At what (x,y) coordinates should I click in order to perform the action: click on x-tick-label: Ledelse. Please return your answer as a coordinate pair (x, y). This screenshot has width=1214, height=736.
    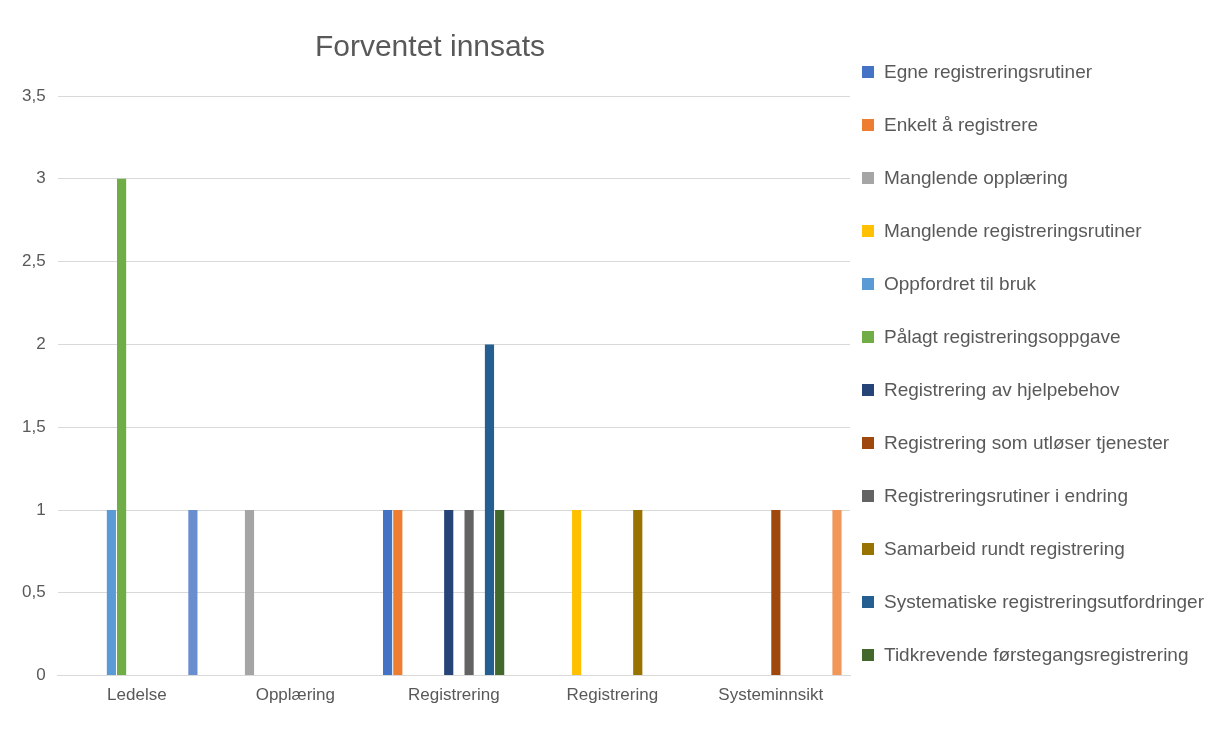
    Looking at the image, I should click on (137, 695).